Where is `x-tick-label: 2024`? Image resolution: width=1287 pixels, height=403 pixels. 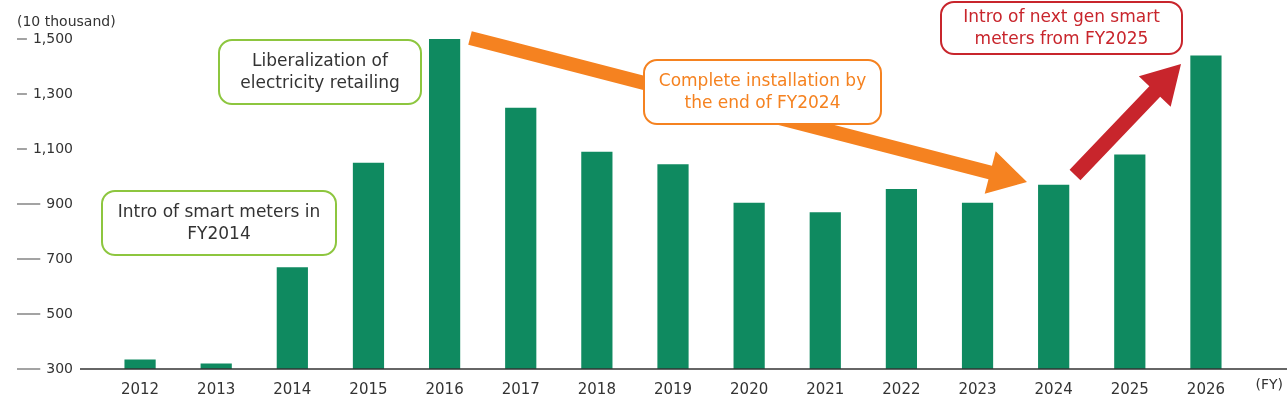
x-tick-label: 2024 is located at coordinates (1053, 388).